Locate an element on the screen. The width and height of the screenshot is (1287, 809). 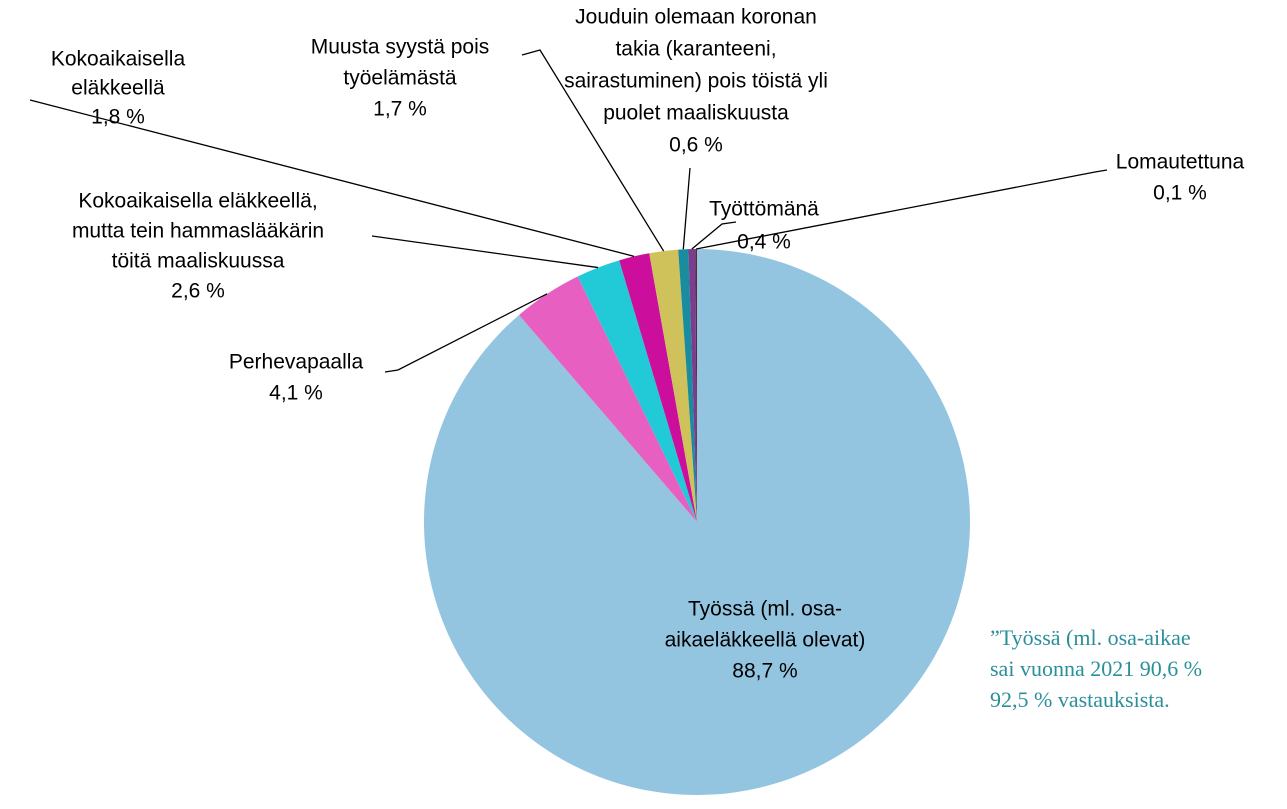
label-line: sairastuminen) pois töistä yli is located at coordinates (696, 81).